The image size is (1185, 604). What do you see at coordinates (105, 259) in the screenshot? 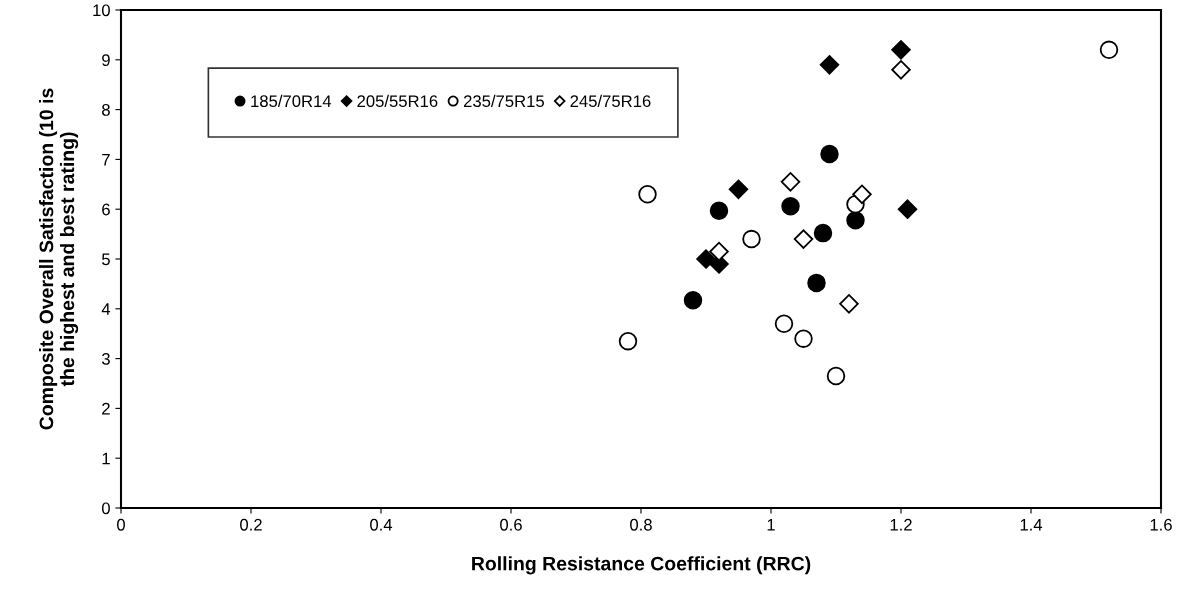
I see `y-tick-label: 5` at bounding box center [105, 259].